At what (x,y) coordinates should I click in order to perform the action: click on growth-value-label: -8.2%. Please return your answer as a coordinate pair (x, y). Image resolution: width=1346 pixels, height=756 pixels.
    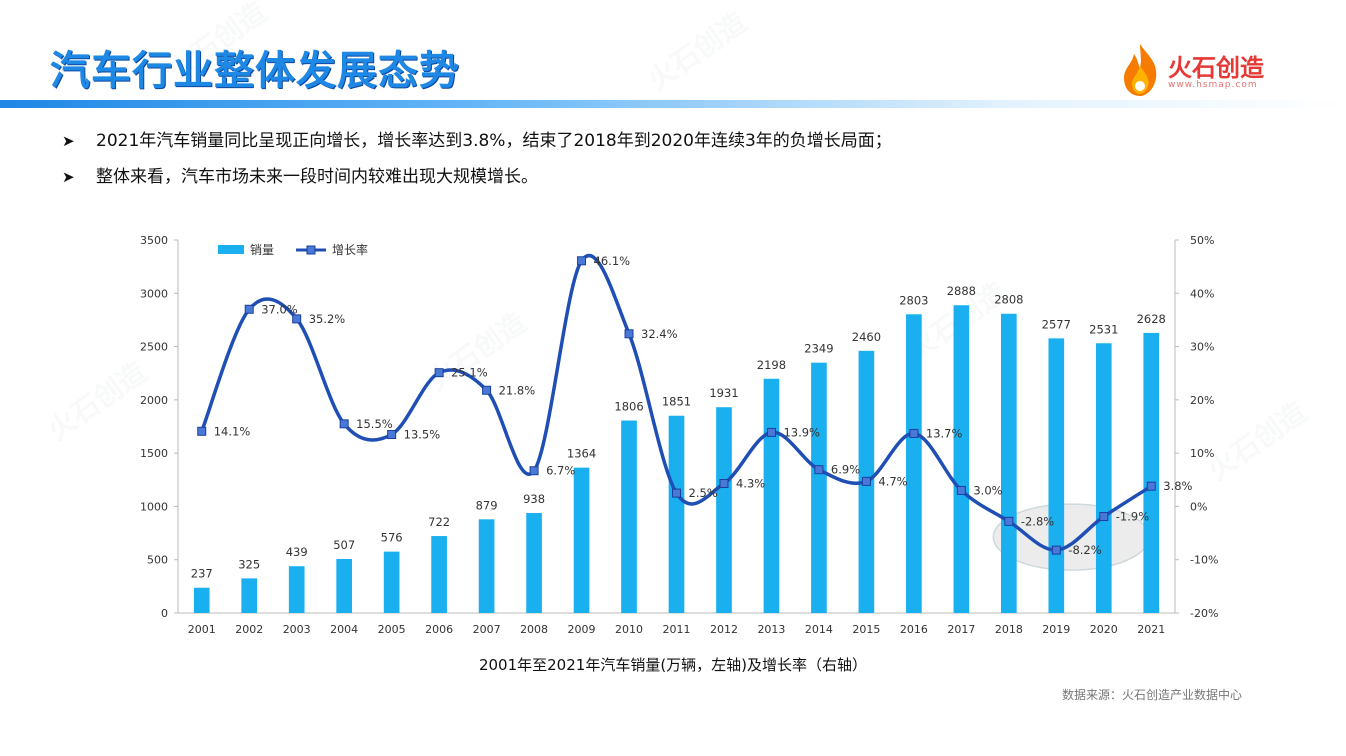
    Looking at the image, I should click on (1084, 550).